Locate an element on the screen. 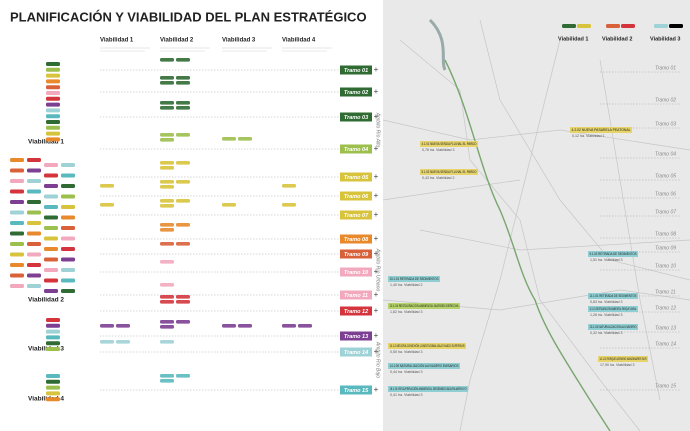  callout-title: 5.1.02 NUEVA SENDA FLUVIAL EL PARDO is located at coordinates (449, 172).